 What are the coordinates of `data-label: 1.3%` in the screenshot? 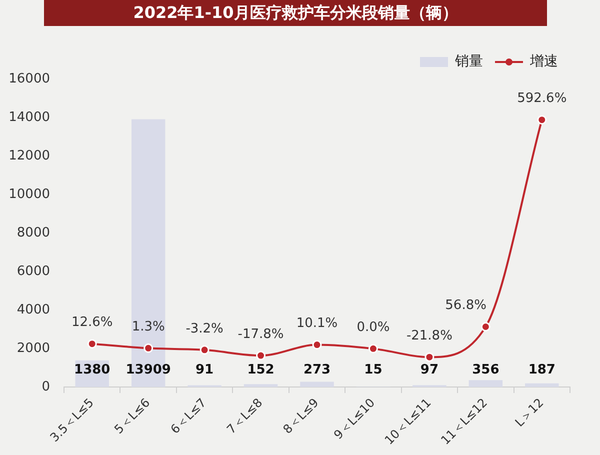 It's located at (148, 327).